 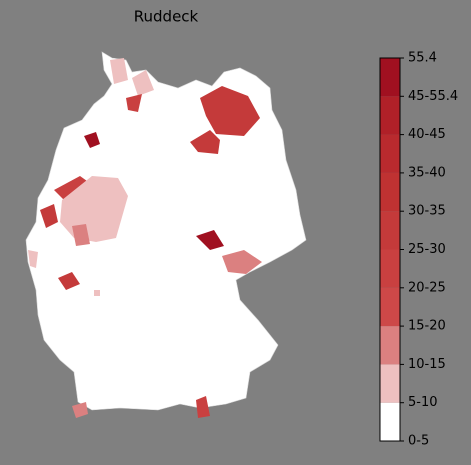 I want to click on colorbar-tick-label: 0-5, so click(x=418, y=441).